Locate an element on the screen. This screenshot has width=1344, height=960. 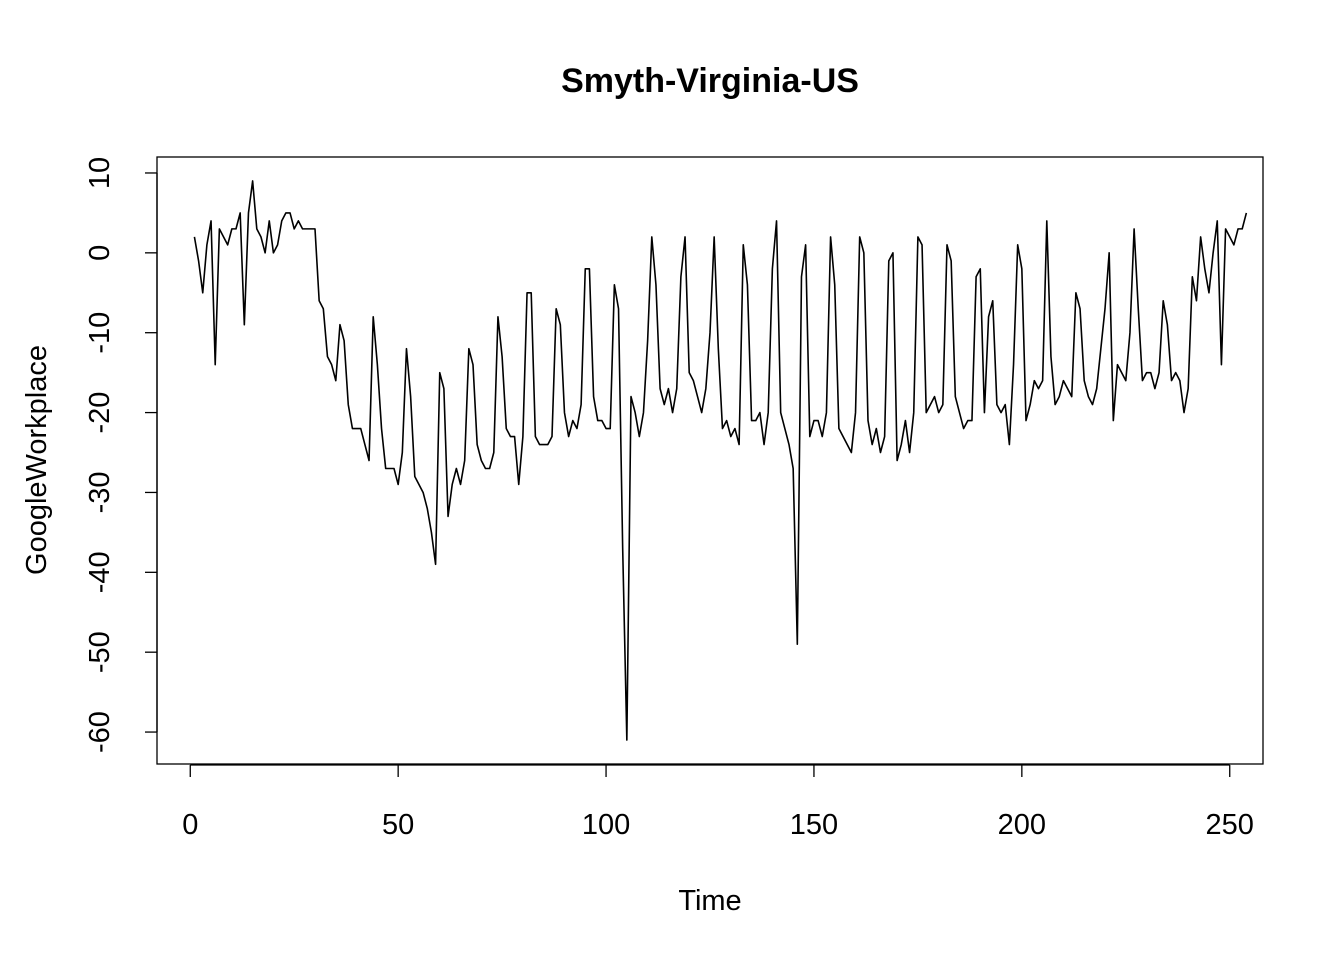
y-tick-label: -60 is located at coordinates (100, 732).